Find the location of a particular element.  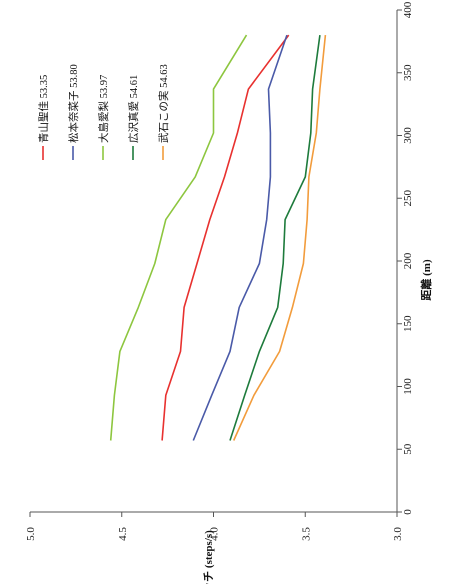

legend-entry: 青山聖佳 53.35 is located at coordinates (43, 117).